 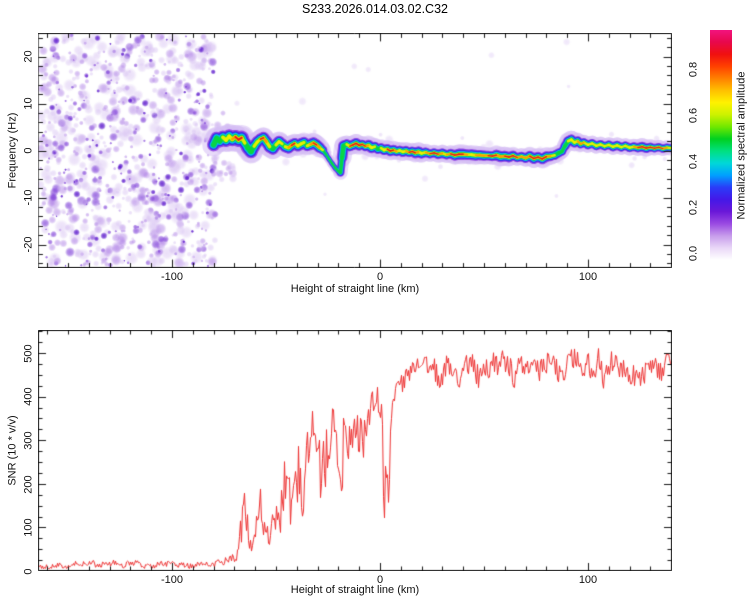 What do you see at coordinates (693, 253) in the screenshot?
I see `colorbar-tick-label: 0.0` at bounding box center [693, 253].